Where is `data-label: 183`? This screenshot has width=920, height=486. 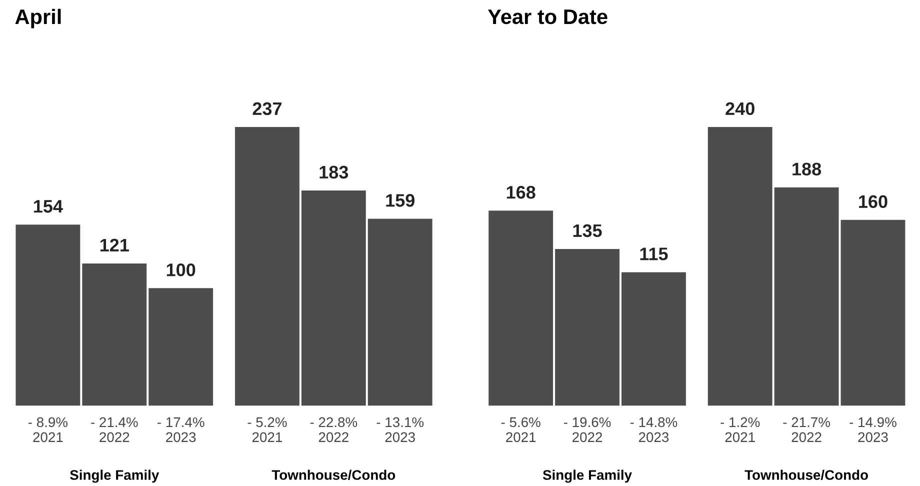
data-label: 183 is located at coordinates (334, 172).